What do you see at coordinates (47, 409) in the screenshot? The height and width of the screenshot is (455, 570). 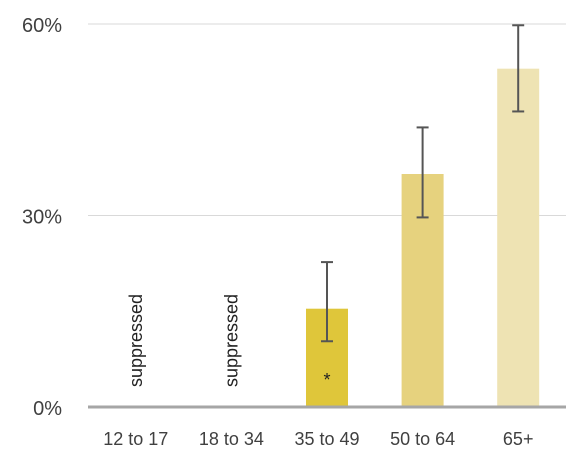 I see `y-tick-label: 0%` at bounding box center [47, 409].